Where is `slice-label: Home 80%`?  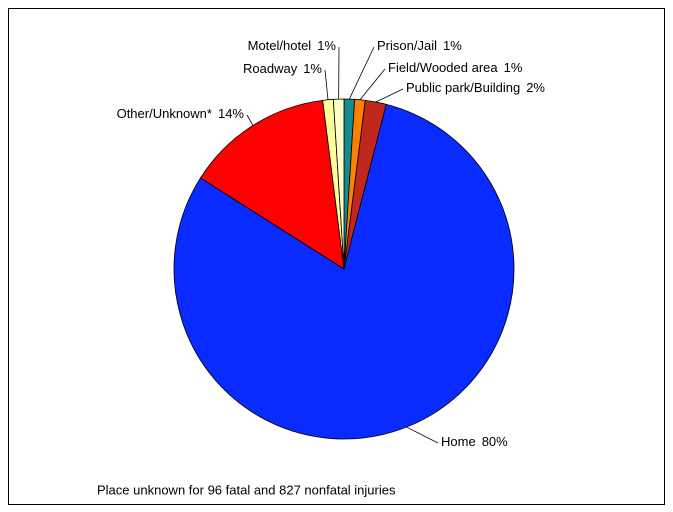 slice-label: Home 80% is located at coordinates (474, 441).